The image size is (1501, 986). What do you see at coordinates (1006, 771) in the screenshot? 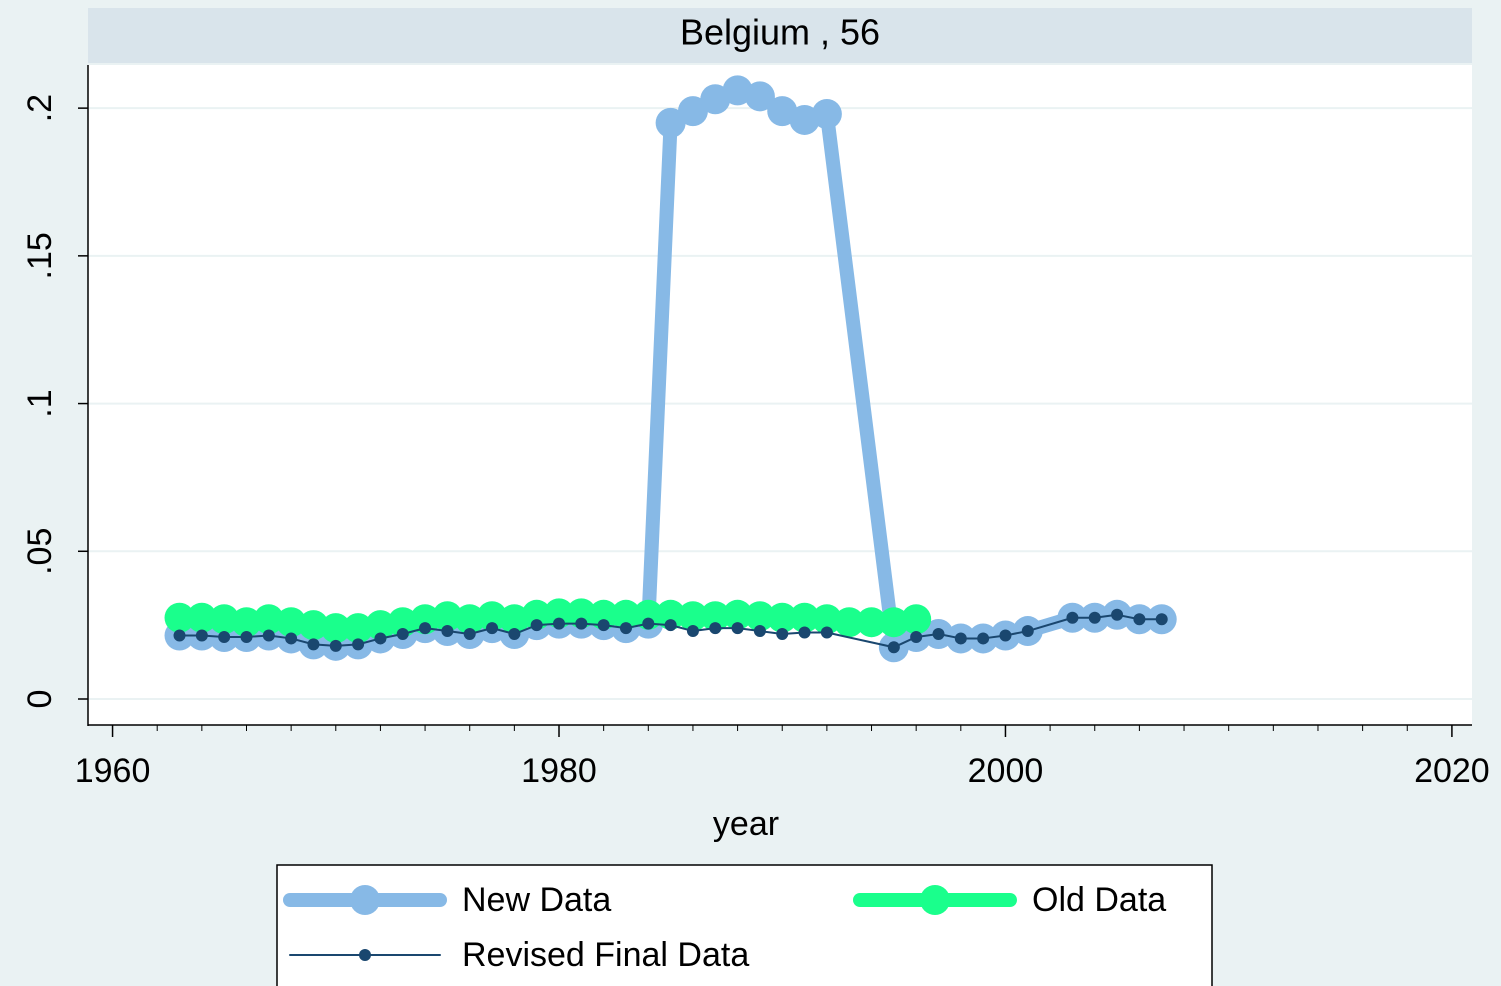
I see `x-tick-label: 2000` at bounding box center [1006, 771].